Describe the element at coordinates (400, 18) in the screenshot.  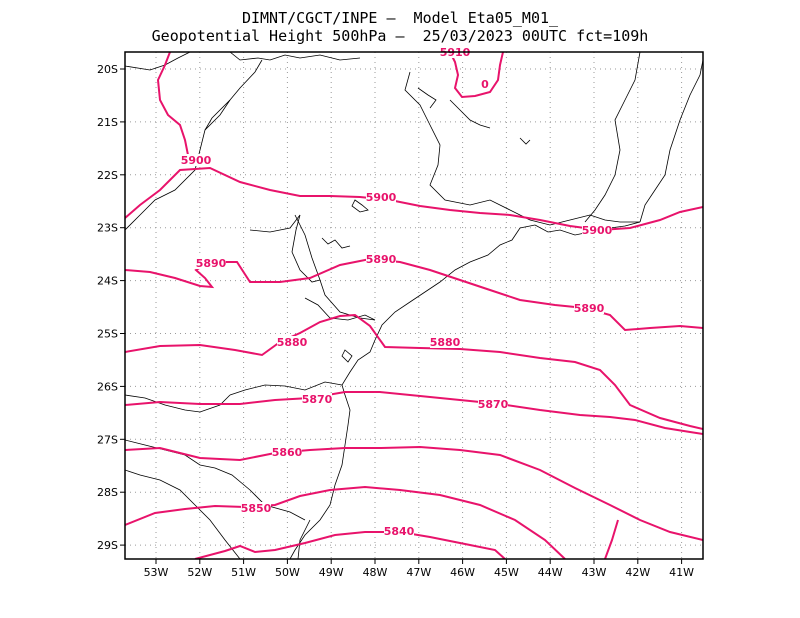
I see `chart-title-line-1: DIMNT/CGCT/INPE – Model Eta05_M01_` at that location.